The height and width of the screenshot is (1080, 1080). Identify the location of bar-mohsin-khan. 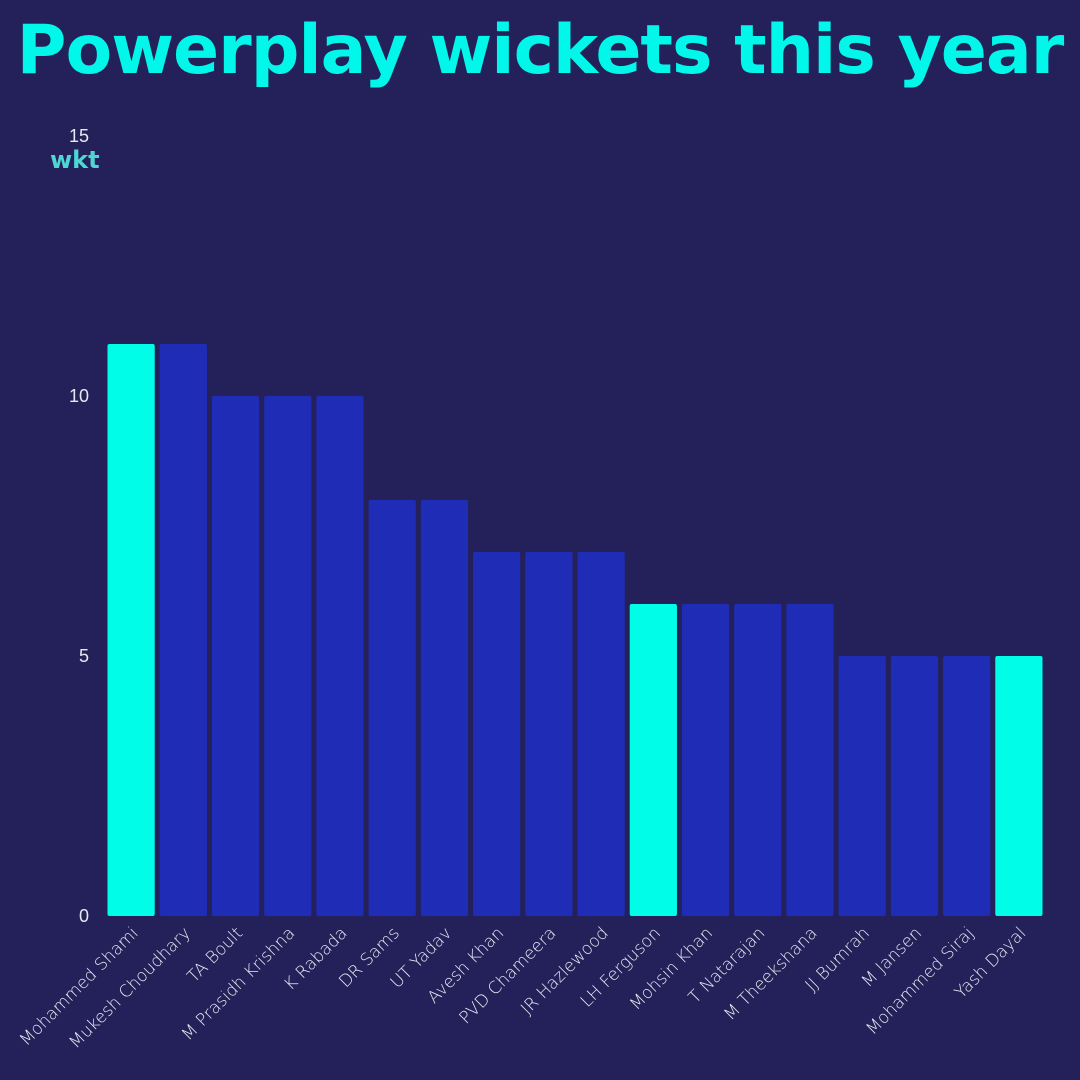
(705, 760).